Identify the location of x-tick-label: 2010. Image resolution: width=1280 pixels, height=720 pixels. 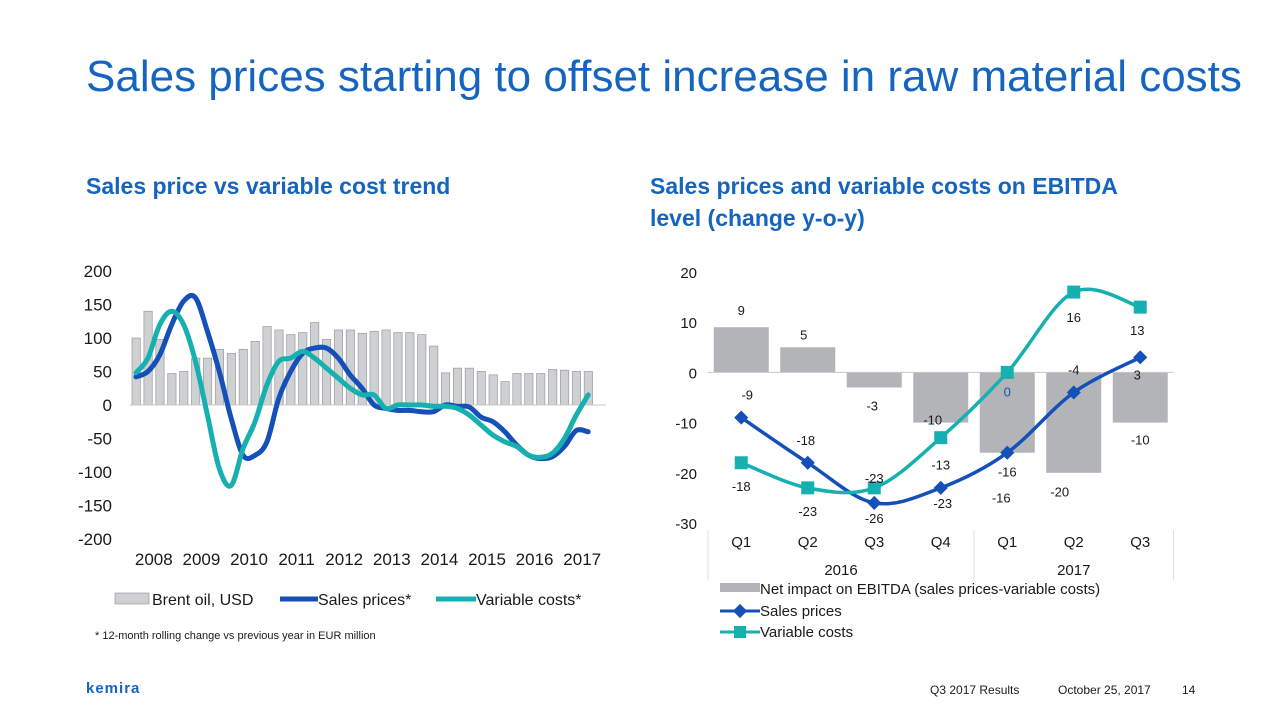
(249, 559).